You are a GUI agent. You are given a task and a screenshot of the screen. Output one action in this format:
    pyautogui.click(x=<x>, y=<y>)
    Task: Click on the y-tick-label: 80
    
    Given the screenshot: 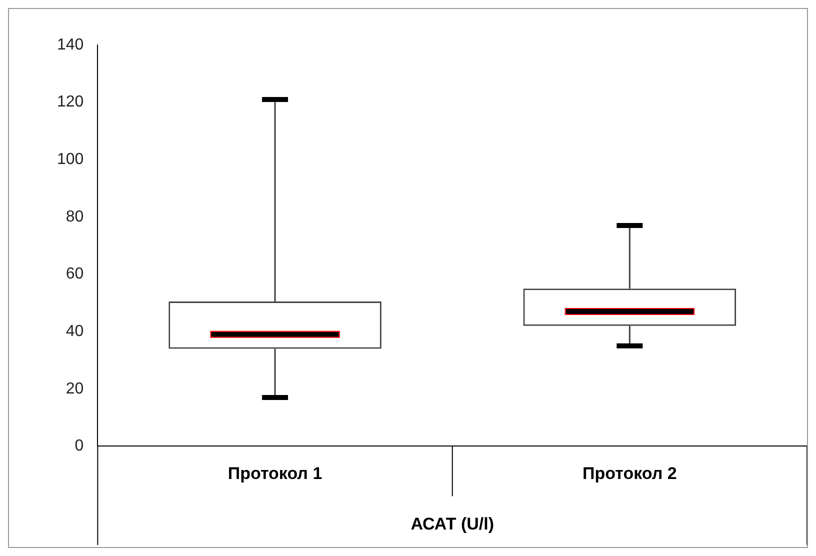 What is the action you would take?
    pyautogui.click(x=75, y=217)
    